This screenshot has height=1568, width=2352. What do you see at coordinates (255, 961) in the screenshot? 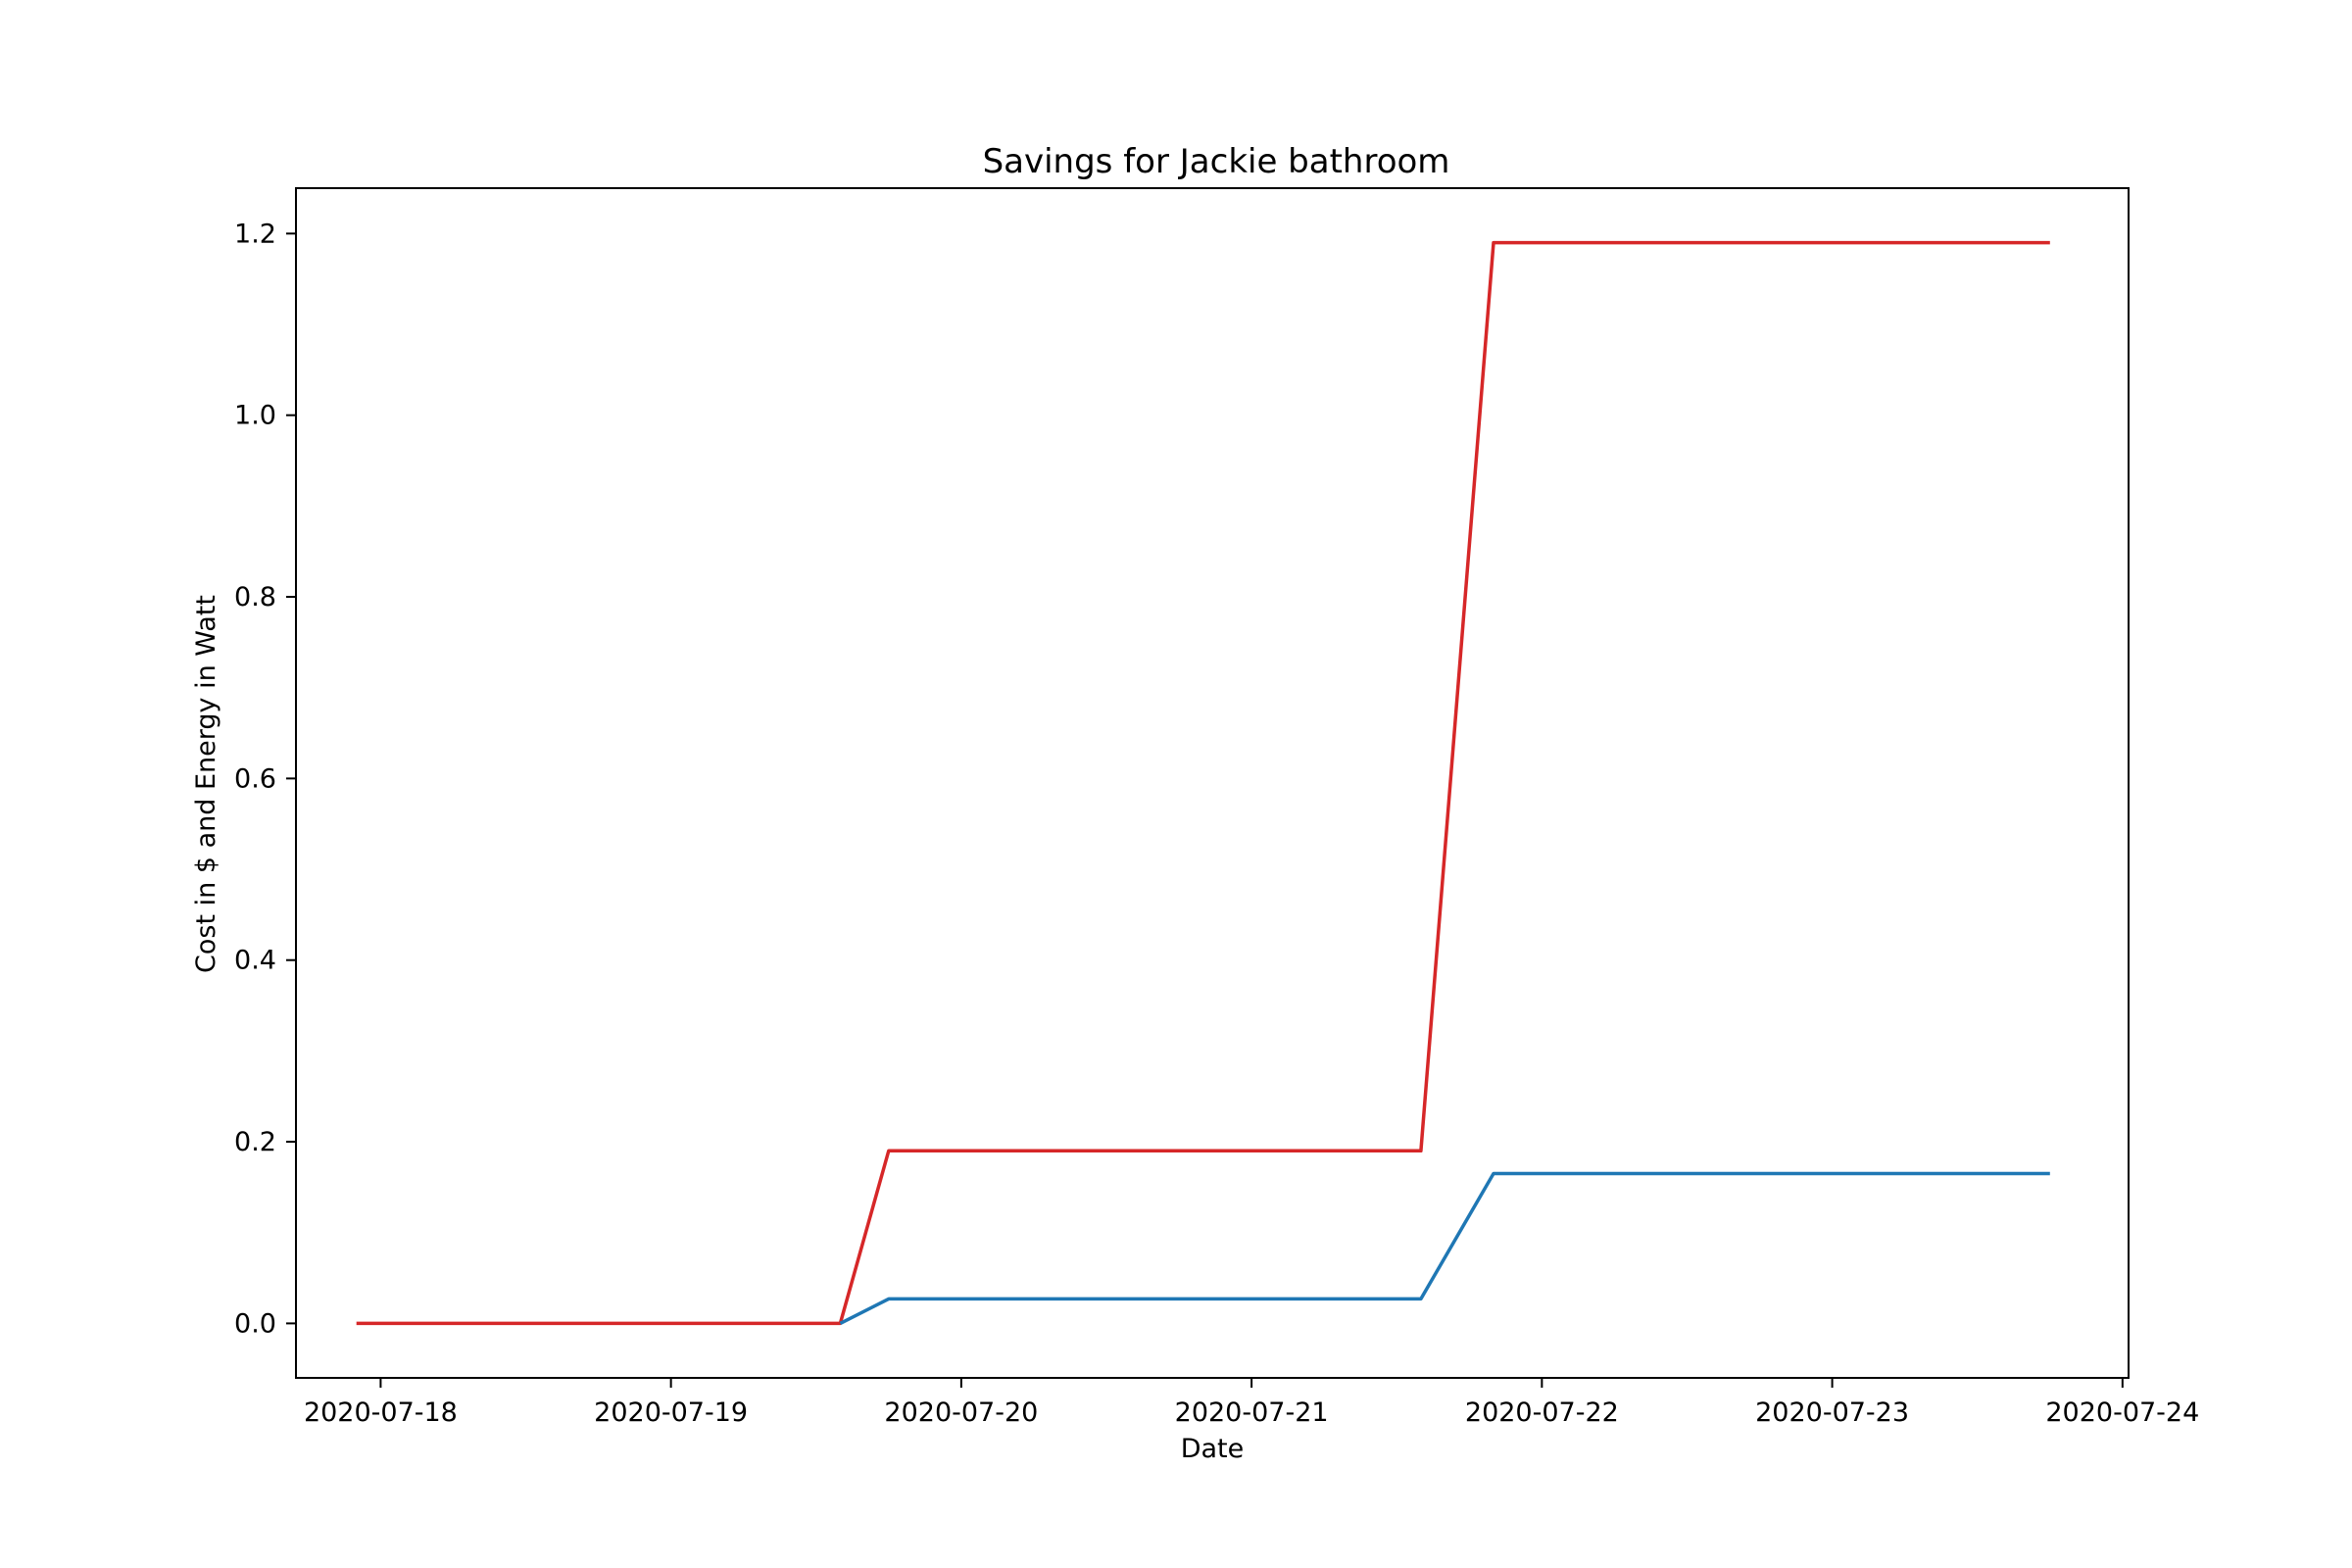
I see `y-tick-label: 0.4` at bounding box center [255, 961].